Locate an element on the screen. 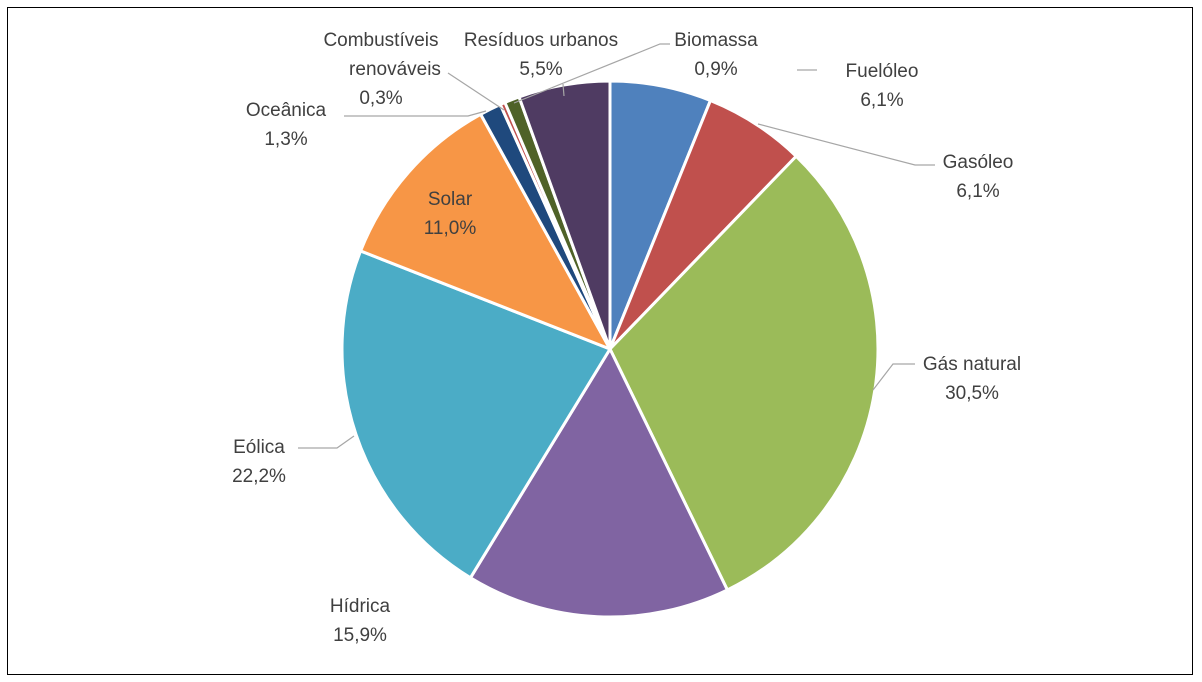  leader-line-biomassa is located at coordinates (591, 73).